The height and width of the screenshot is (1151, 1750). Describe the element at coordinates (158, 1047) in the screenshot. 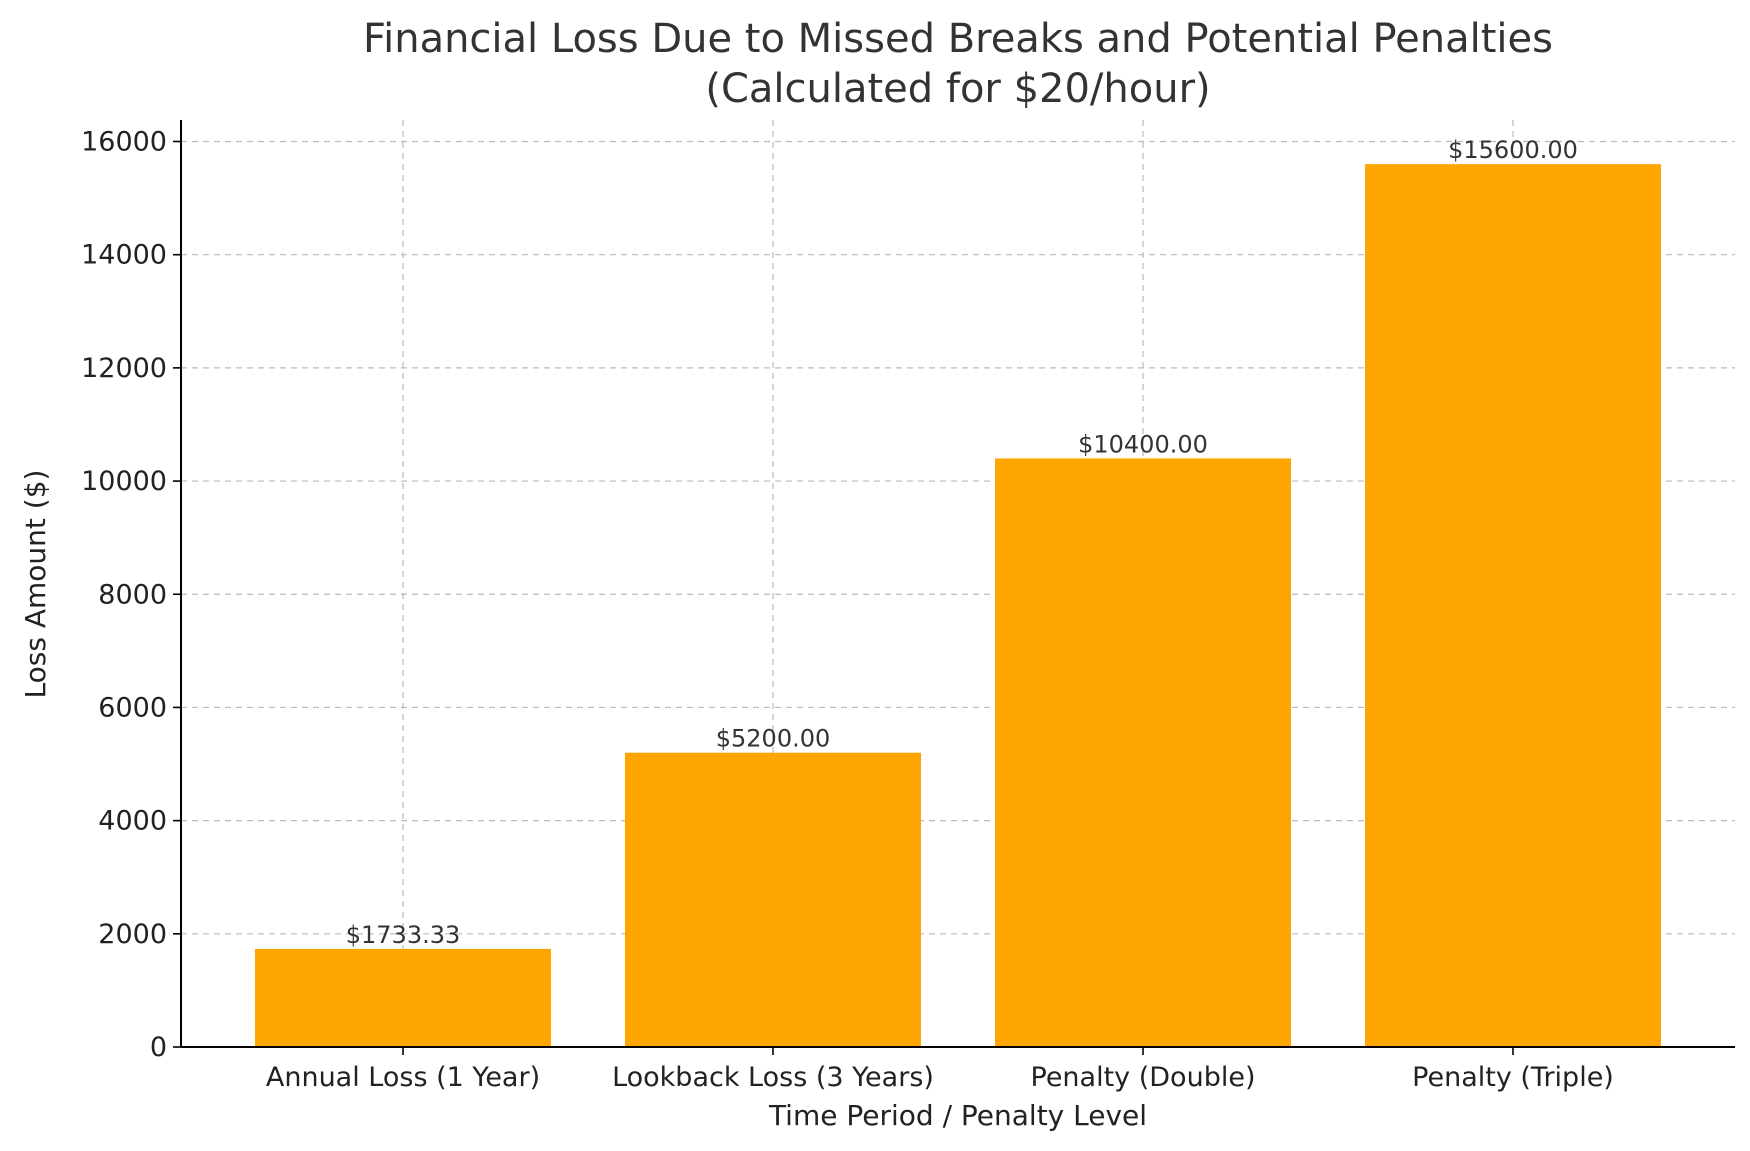

I see `y-tick-label: 0` at that location.